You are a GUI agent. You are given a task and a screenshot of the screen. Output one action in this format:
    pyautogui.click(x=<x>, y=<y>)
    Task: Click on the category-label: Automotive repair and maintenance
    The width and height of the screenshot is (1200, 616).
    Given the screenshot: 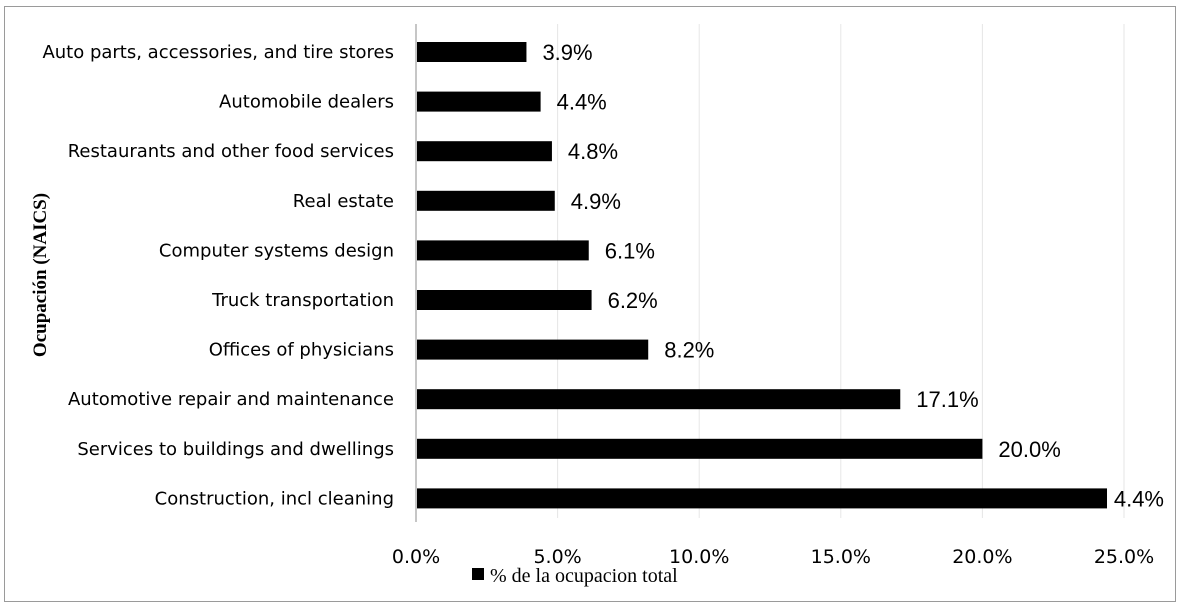 What is the action you would take?
    pyautogui.click(x=231, y=399)
    